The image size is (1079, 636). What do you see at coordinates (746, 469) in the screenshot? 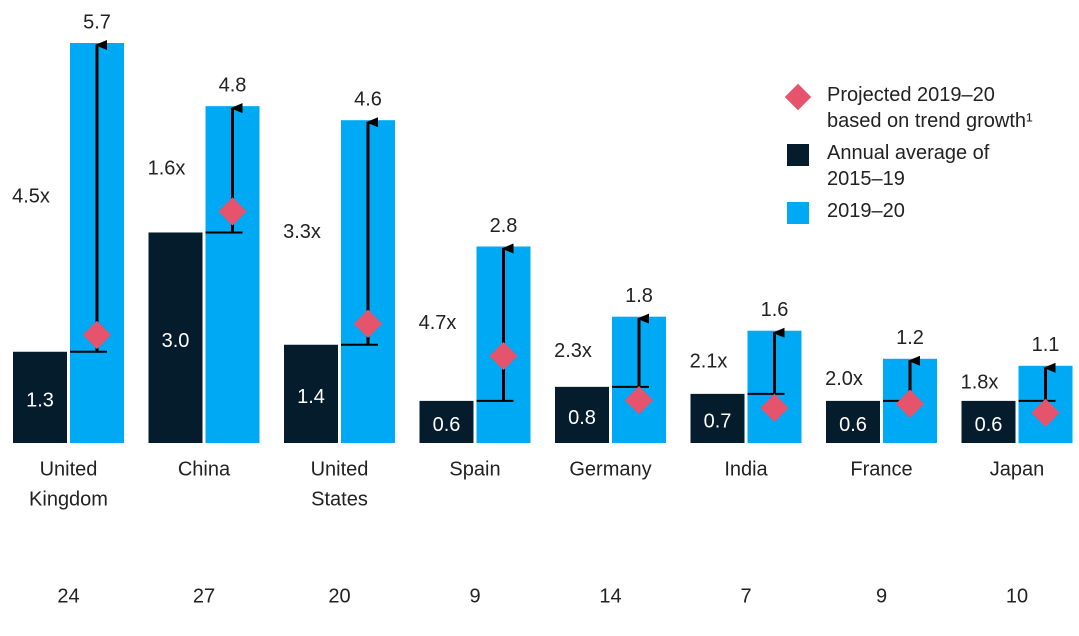
I see `x-tick-label: India` at bounding box center [746, 469].